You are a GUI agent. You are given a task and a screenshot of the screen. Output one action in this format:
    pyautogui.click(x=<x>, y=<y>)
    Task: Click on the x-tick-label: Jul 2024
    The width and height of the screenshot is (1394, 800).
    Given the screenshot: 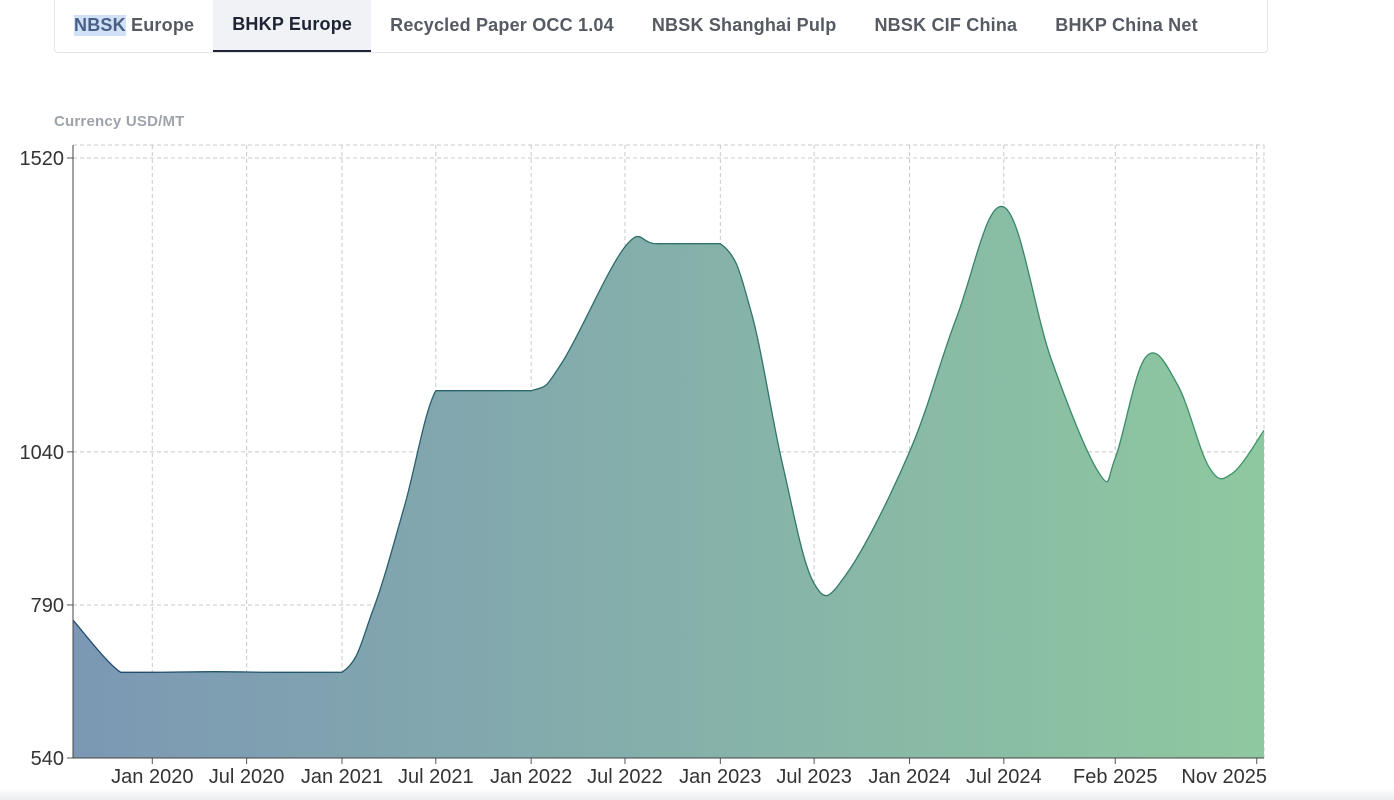 What is the action you would take?
    pyautogui.click(x=1004, y=777)
    